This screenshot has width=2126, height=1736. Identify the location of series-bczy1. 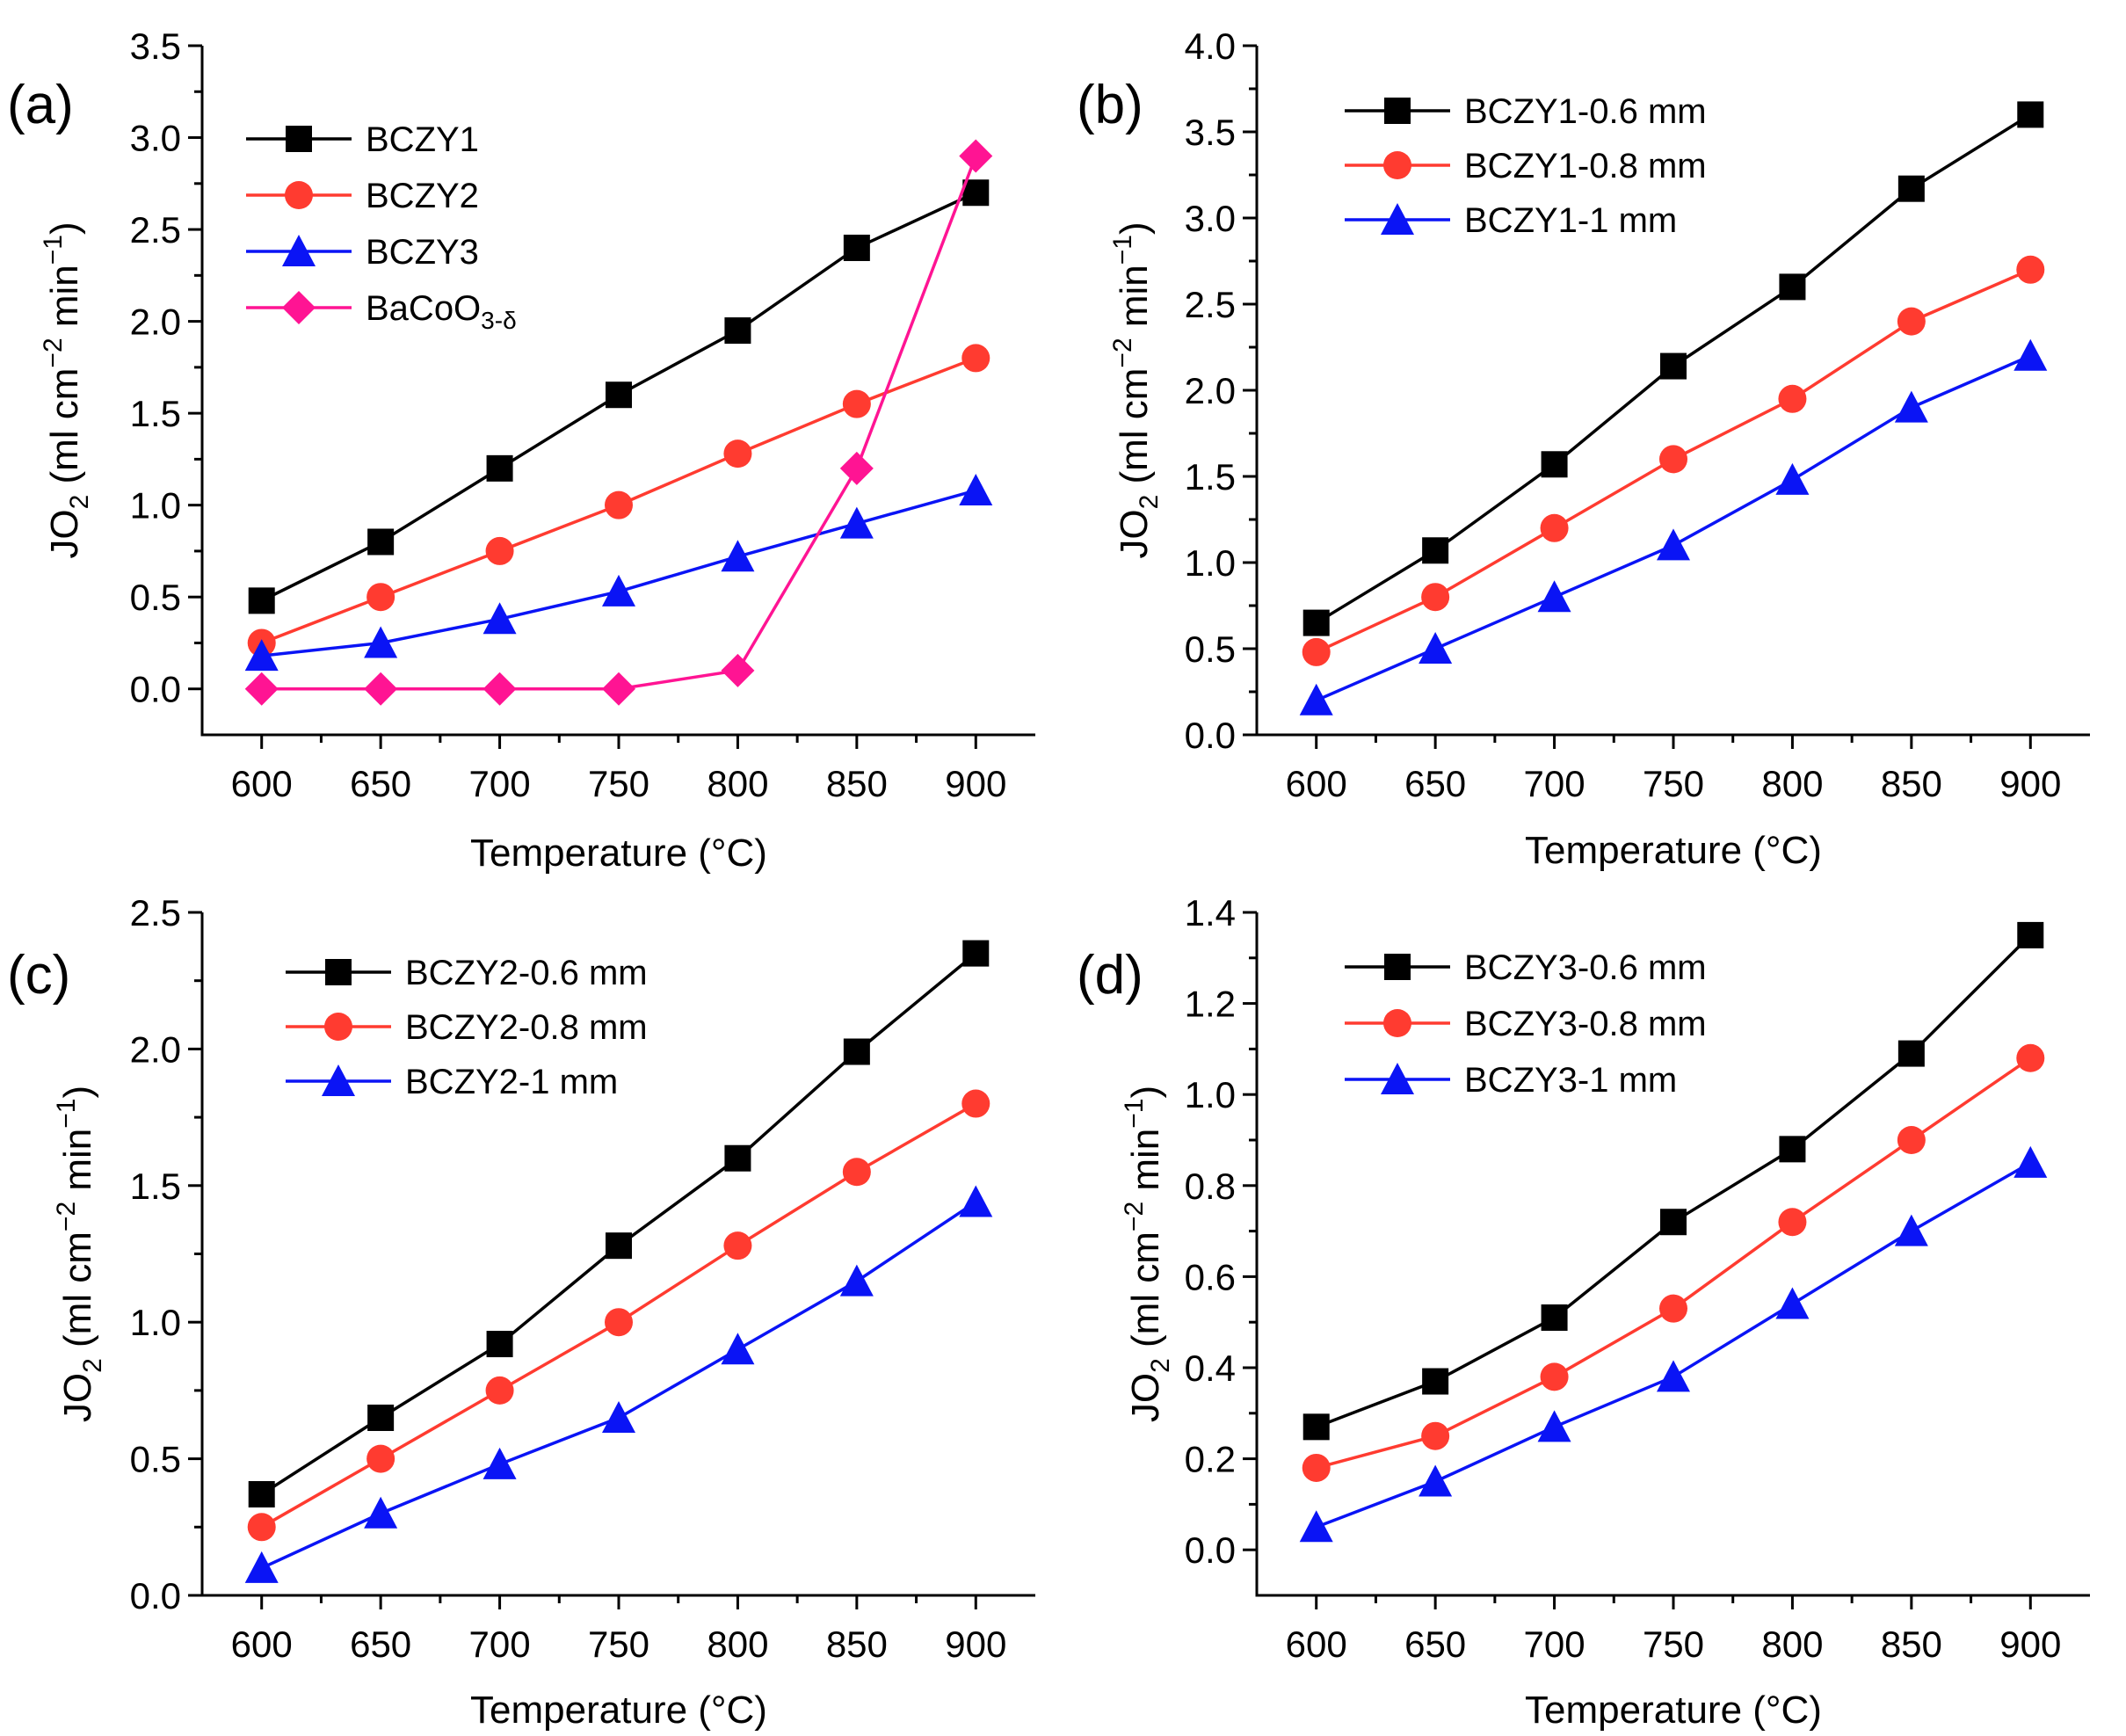
(619, 396).